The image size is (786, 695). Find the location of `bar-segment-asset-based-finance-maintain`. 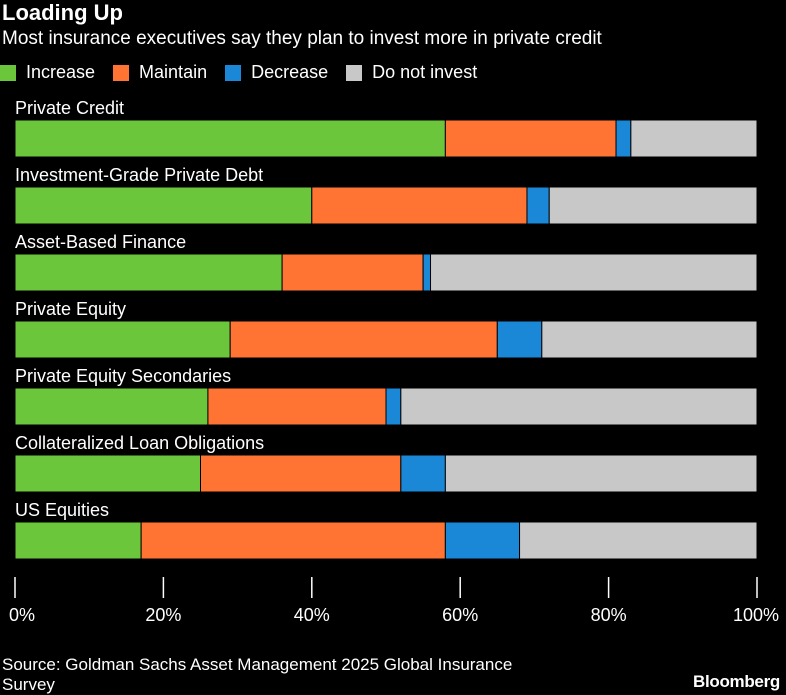

bar-segment-asset-based-finance-maintain is located at coordinates (352, 272).